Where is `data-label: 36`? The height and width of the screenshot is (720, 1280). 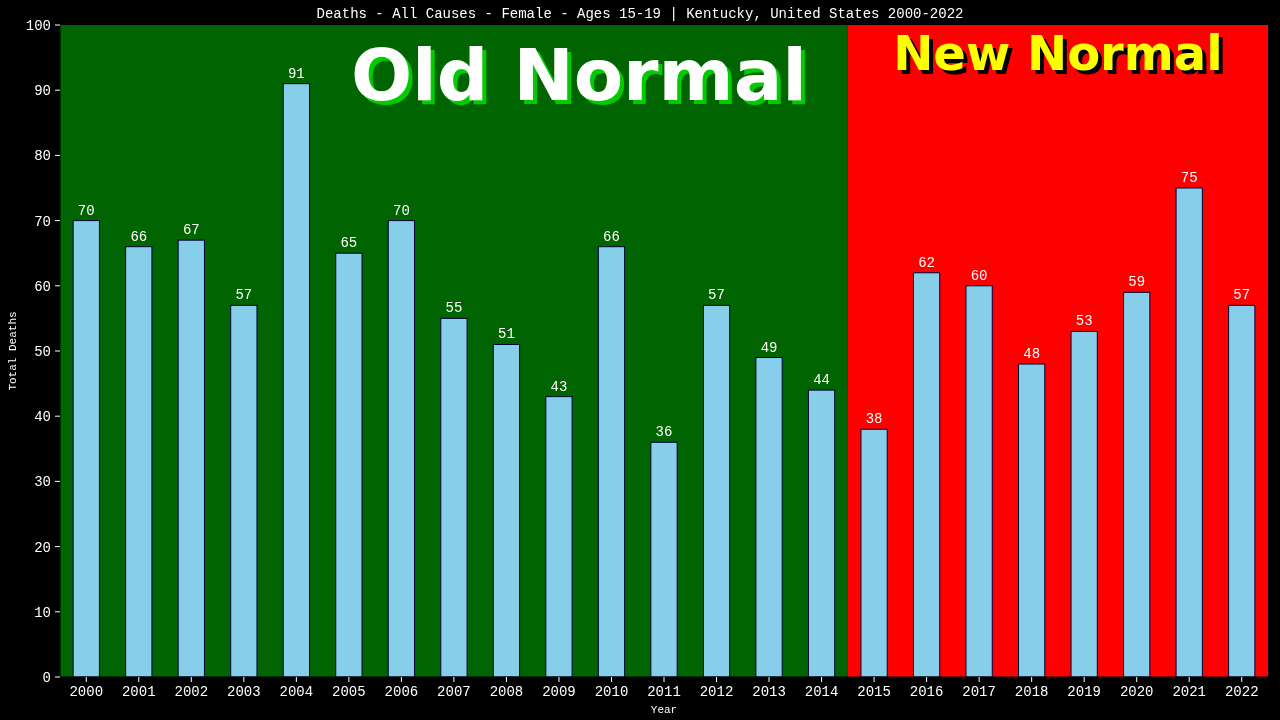
data-label: 36 is located at coordinates (664, 432).